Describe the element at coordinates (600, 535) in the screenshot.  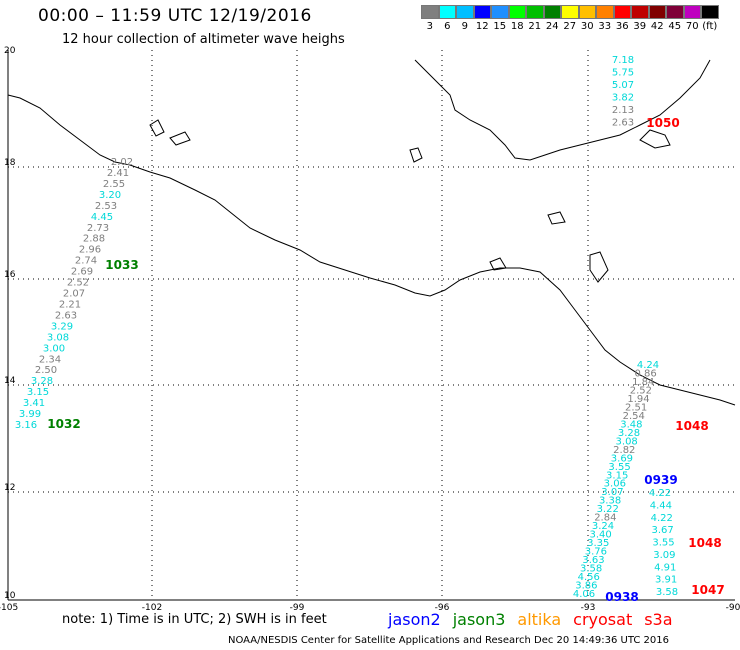
I see `wave-height-value: 3.40` at that location.